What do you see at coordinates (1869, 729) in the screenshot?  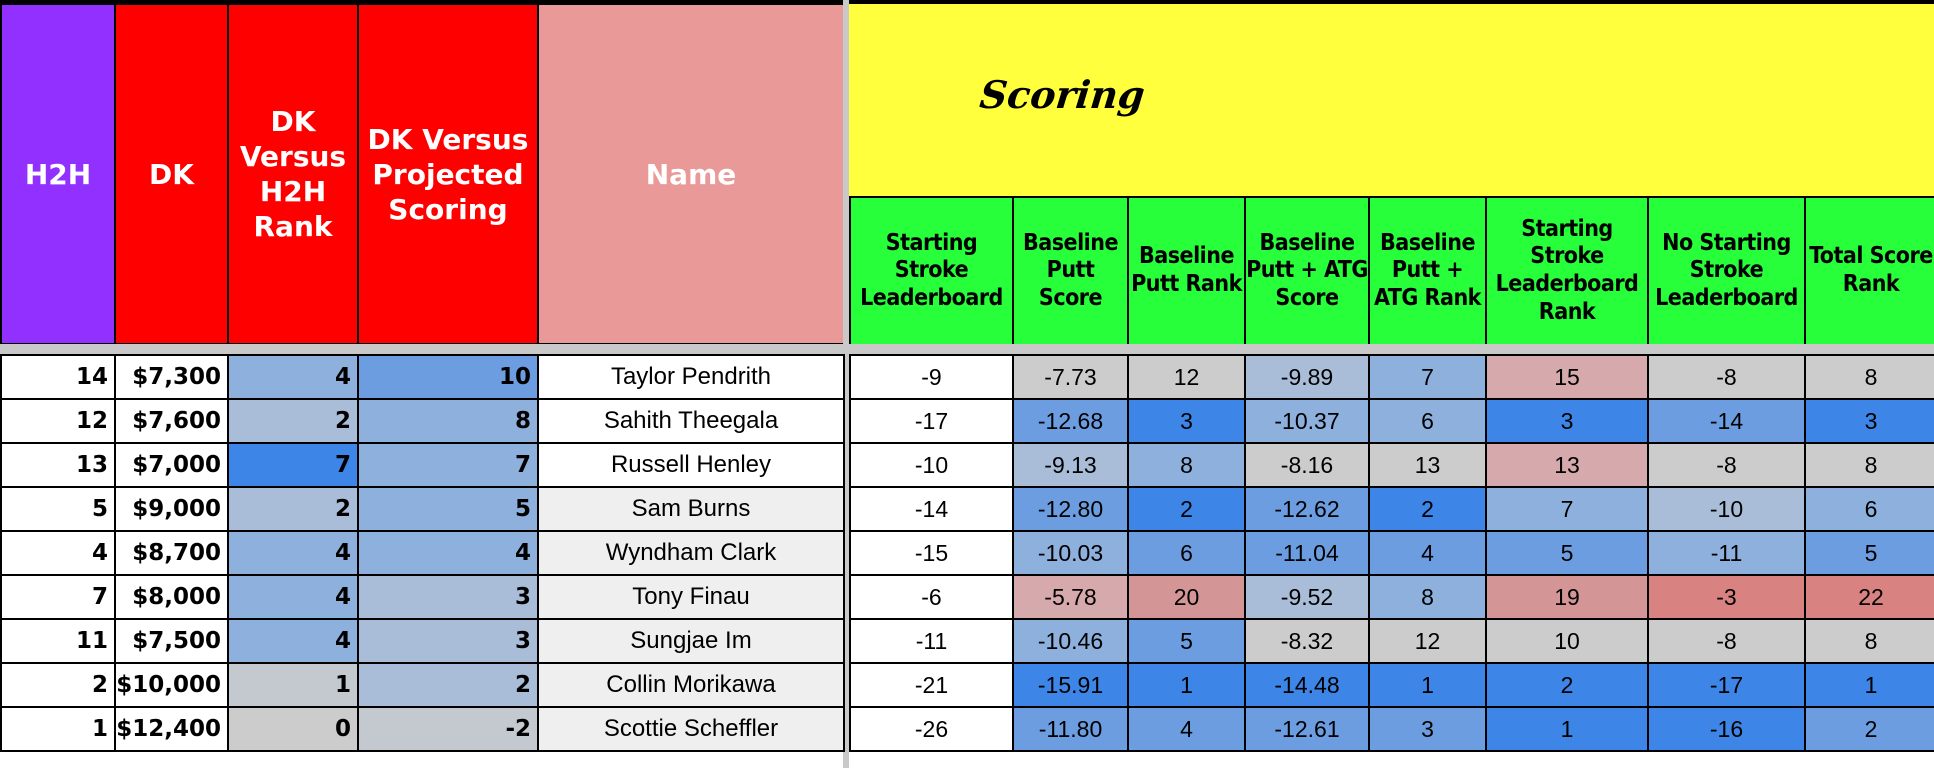 I see `total-score-rank-cell: 2` at bounding box center [1869, 729].